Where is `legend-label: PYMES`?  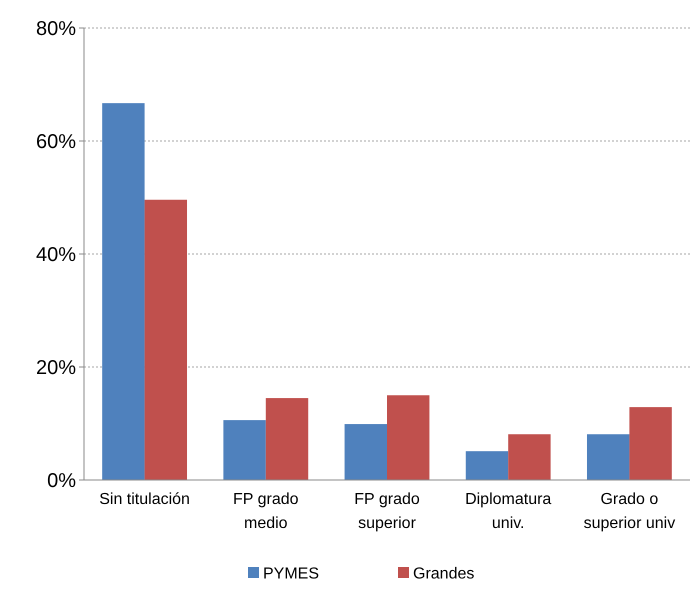
legend-label: PYMES is located at coordinates (291, 574).